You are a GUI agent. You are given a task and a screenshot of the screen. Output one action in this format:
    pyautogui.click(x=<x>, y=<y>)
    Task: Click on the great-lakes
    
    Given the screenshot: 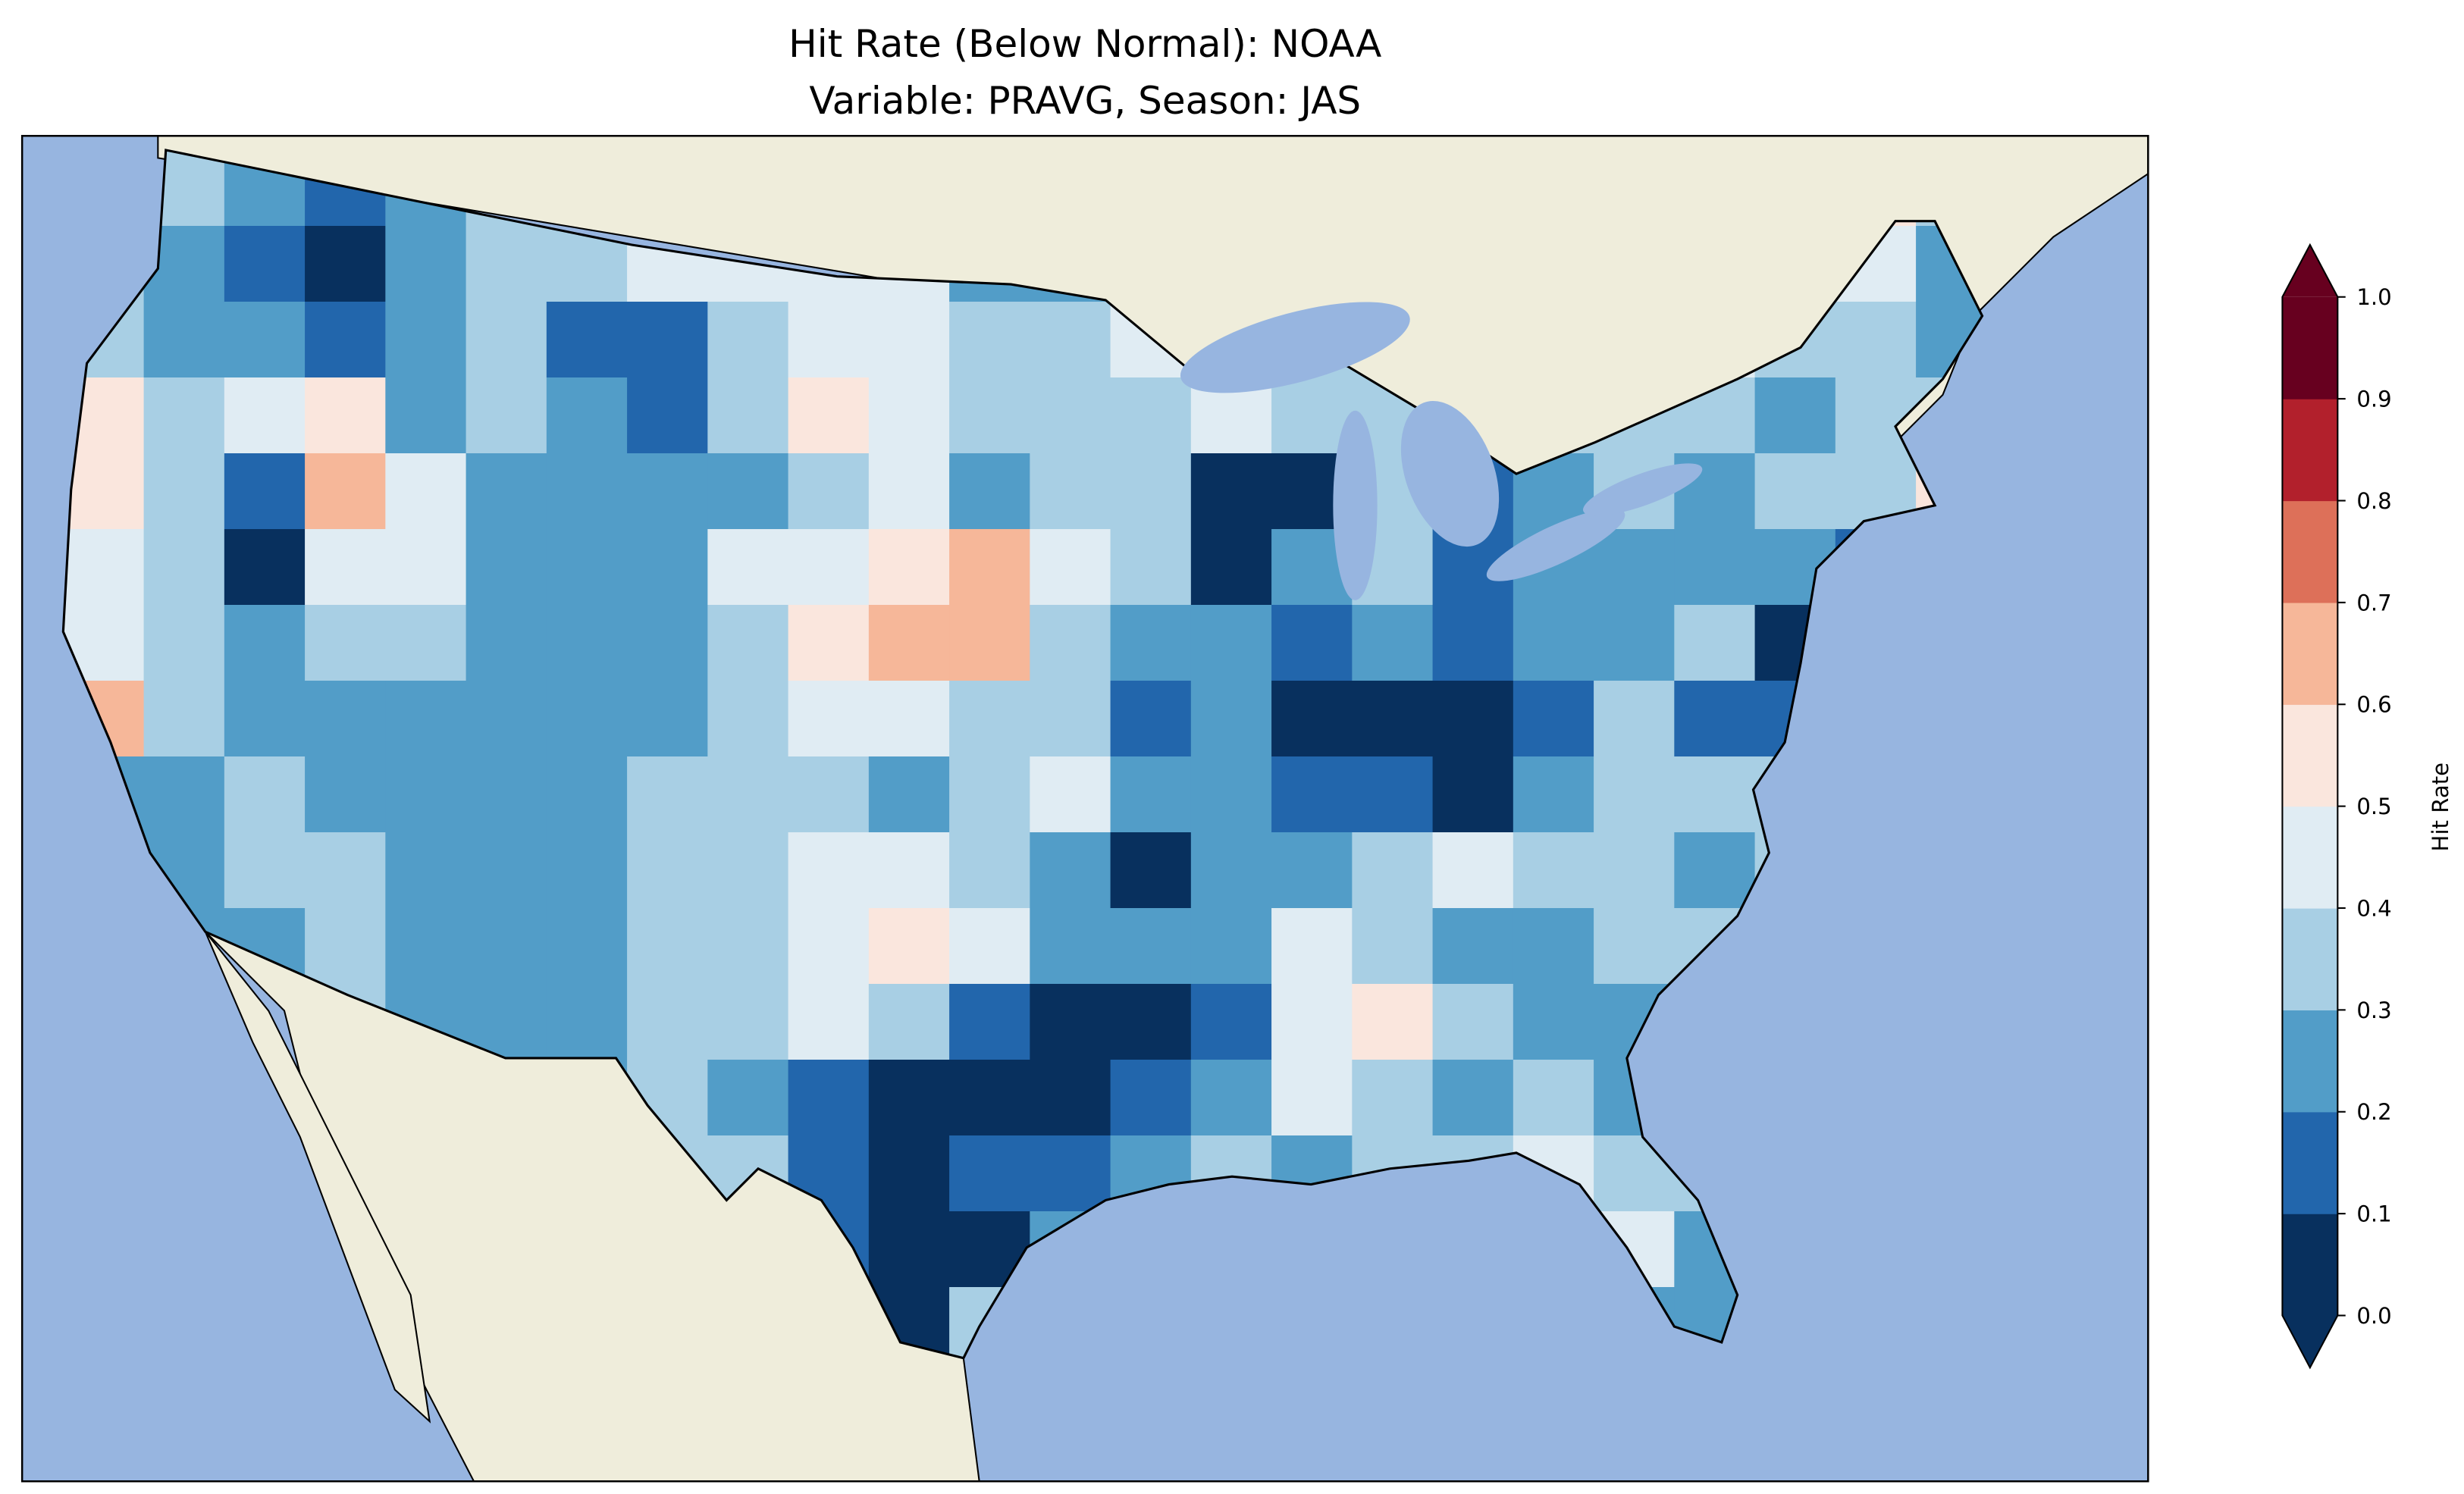 What is the action you would take?
    pyautogui.click(x=1442, y=451)
    